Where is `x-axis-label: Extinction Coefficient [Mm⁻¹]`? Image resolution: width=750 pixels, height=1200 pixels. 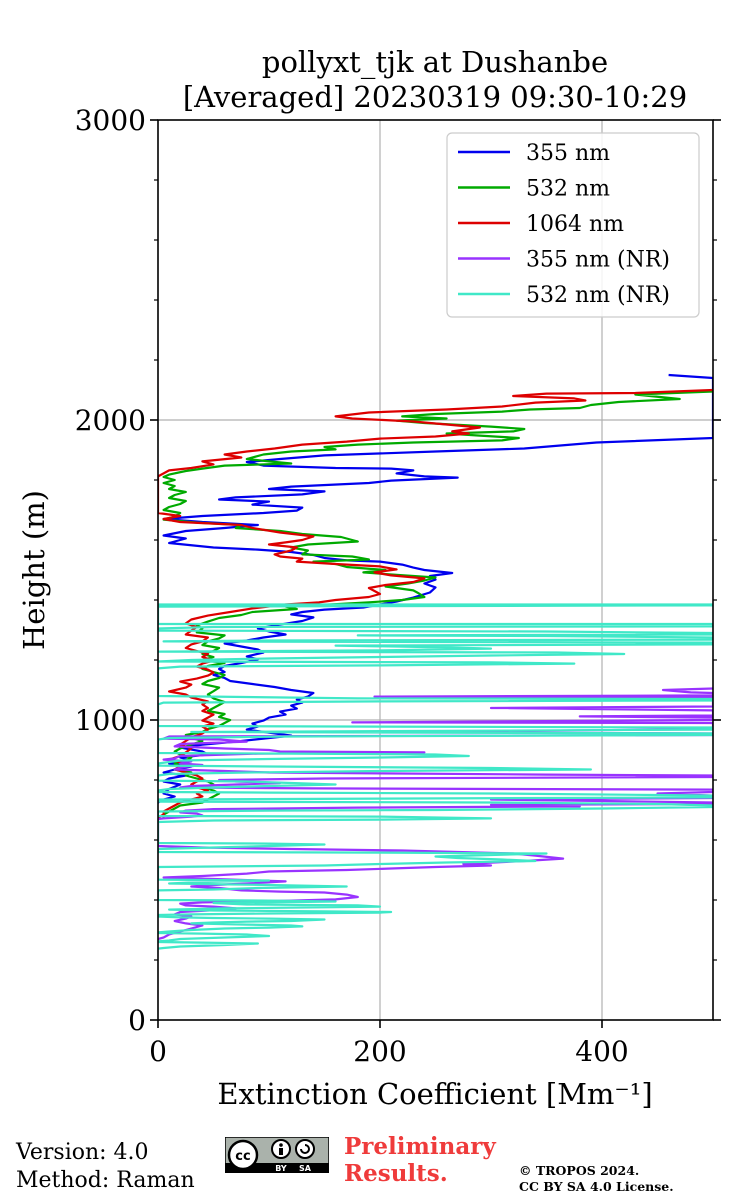
x-axis-label: Extinction Coefficient [Mm⁻¹] is located at coordinates (434, 1094).